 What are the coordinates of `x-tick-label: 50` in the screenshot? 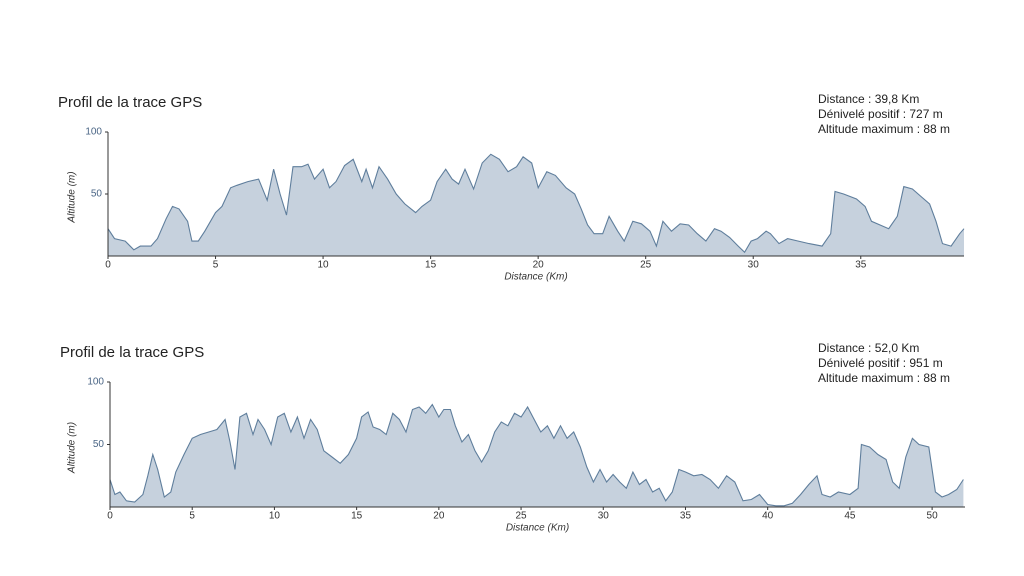 It's located at (933, 516).